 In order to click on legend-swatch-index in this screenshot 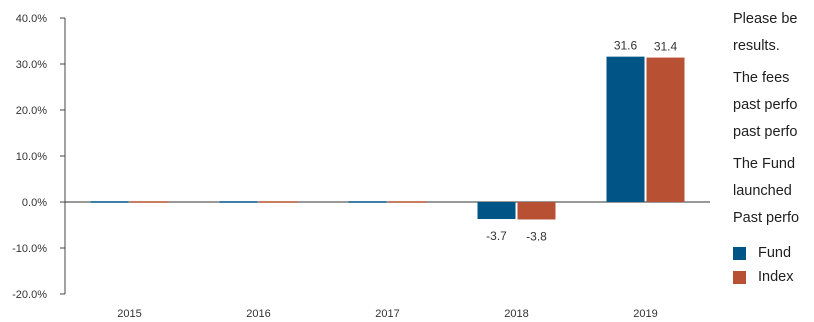, I will do `click(739, 277)`.